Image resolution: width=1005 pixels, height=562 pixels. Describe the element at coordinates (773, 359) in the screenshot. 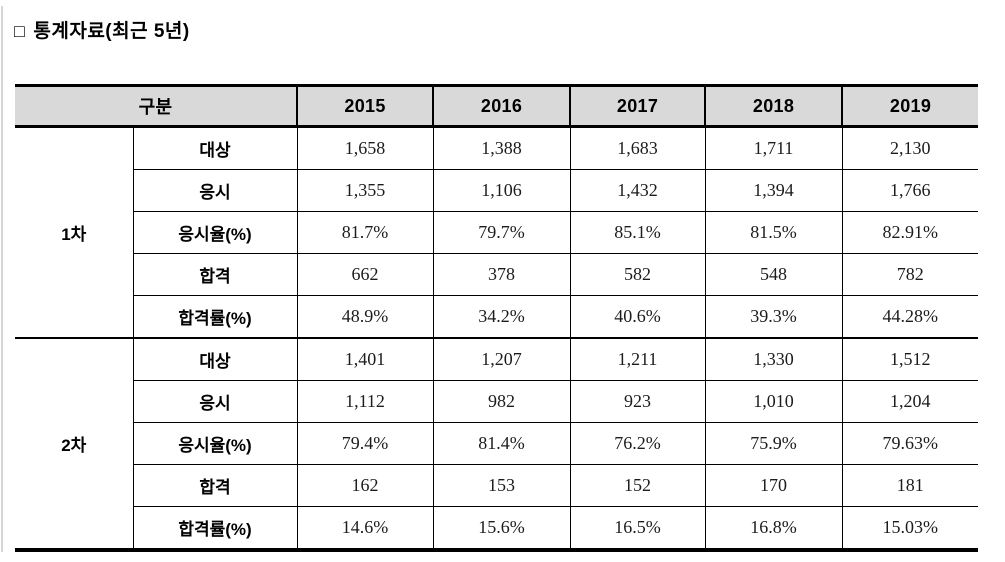

I see `table-cell: 1,330` at that location.